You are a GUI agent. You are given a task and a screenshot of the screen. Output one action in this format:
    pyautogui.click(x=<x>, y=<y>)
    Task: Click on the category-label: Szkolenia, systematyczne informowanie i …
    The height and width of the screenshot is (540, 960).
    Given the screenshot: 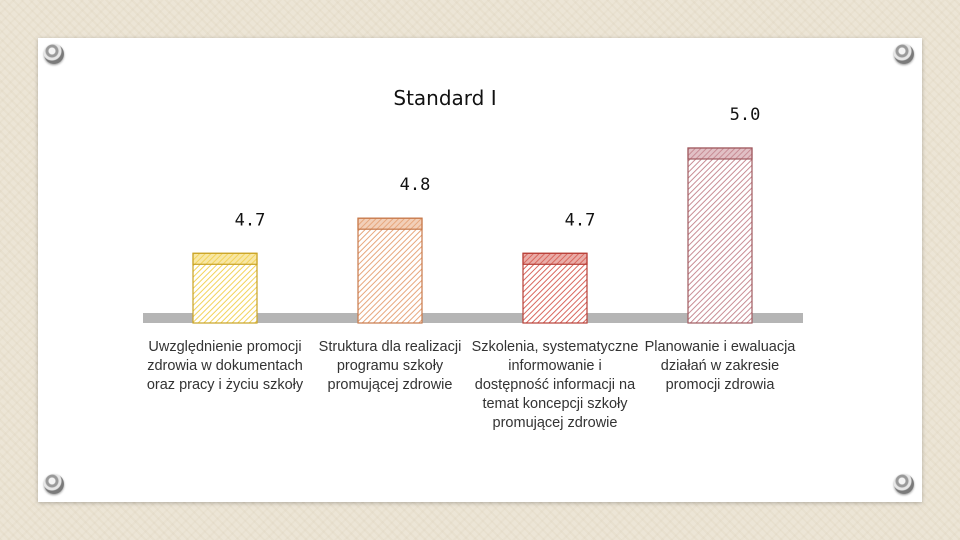 What is the action you would take?
    pyautogui.click(x=555, y=385)
    